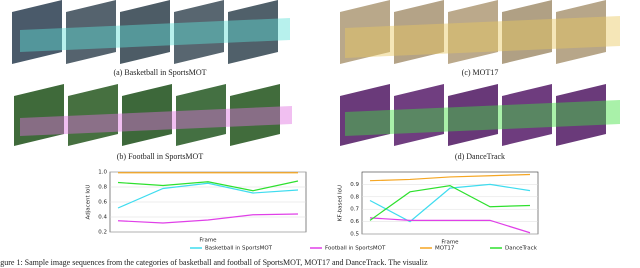 This screenshot has height=268, width=640. Describe the element at coordinates (160, 156) in the screenshot. I see `panel-caption: (b) Football in SportsMOT` at that location.